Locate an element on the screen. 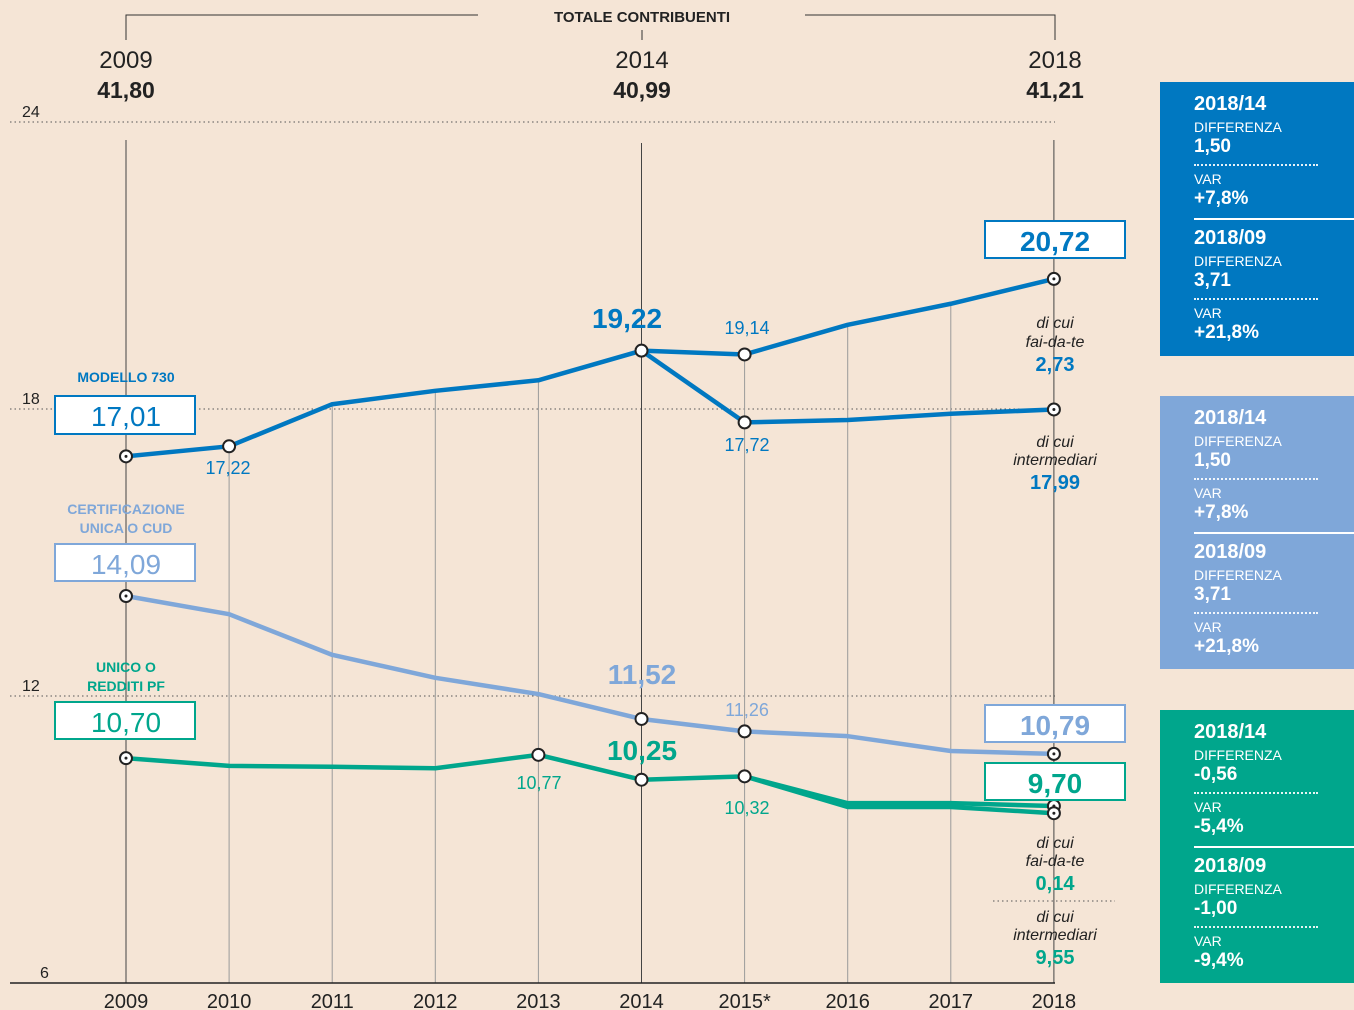  modello730-2015-intermediari-value: 17,72 is located at coordinates (746, 445).